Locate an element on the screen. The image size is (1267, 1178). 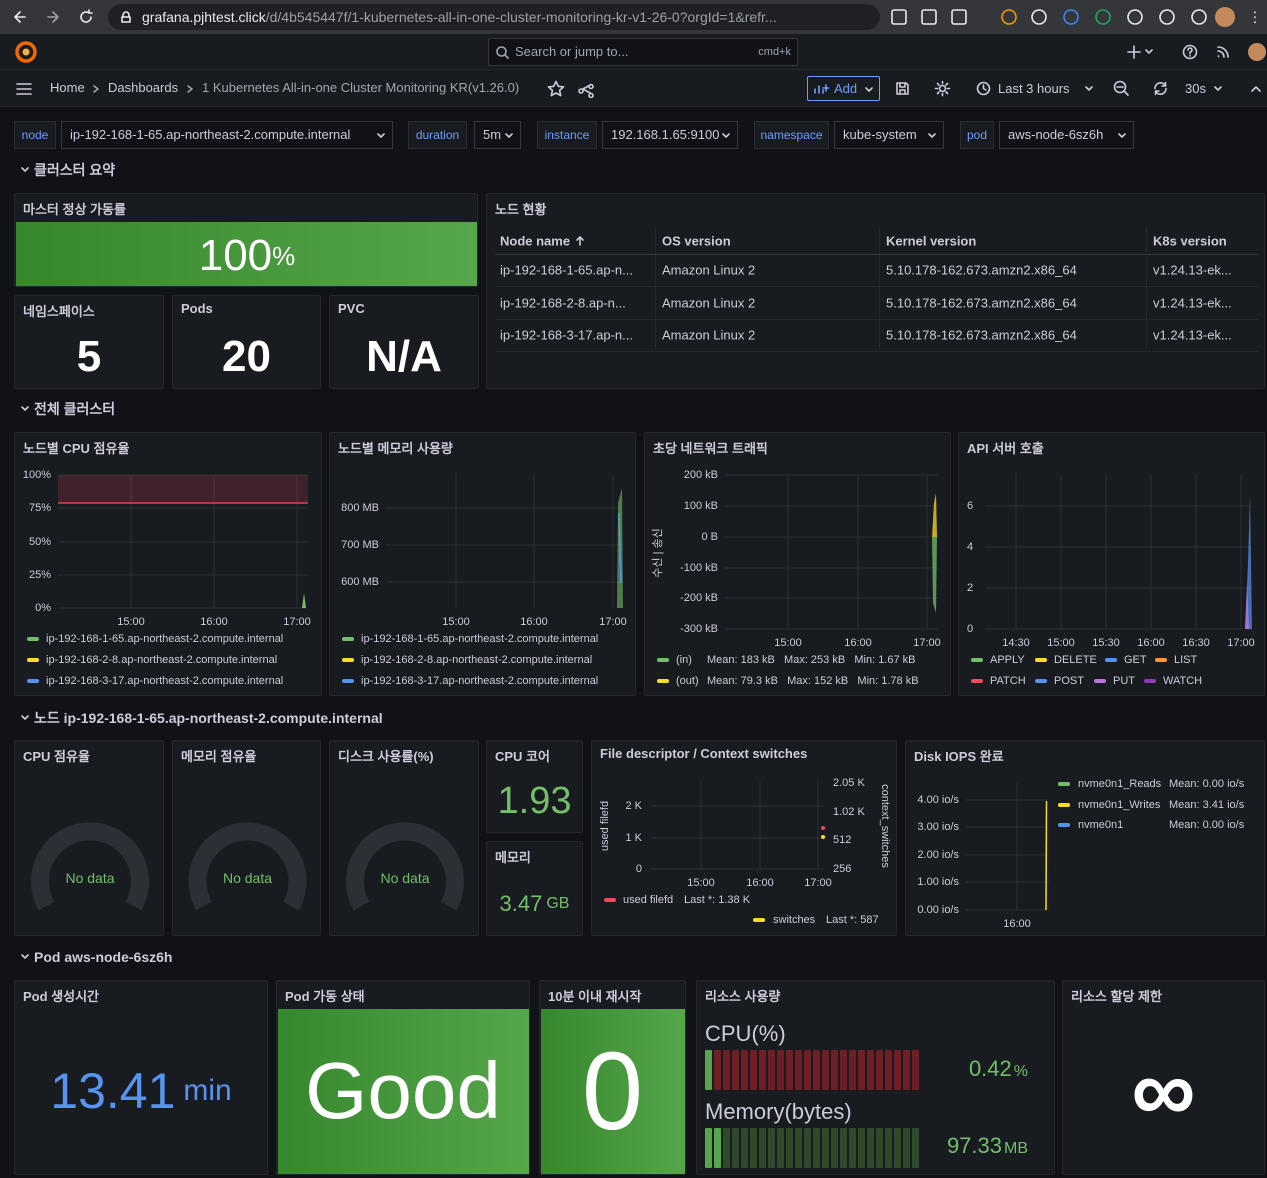
browser-menu is located at coordinates (1255, 17).